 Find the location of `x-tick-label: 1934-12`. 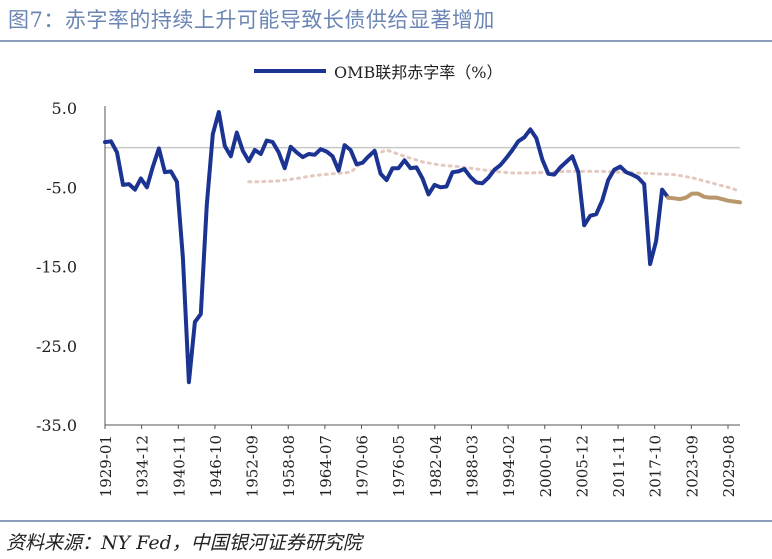

x-tick-label: 1934-12 is located at coordinates (143, 466).